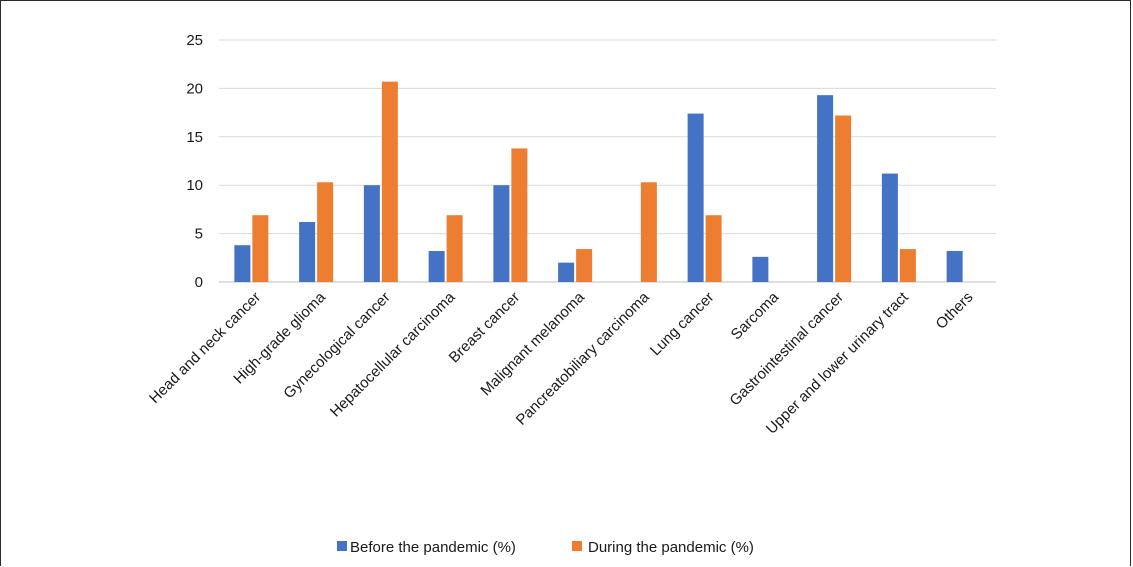 Image resolution: width=1133 pixels, height=567 pixels. What do you see at coordinates (583, 358) in the screenshot?
I see `x-tick-label-pancreatobiliary-carcinoma: Pancreatobiliary carcinoma` at bounding box center [583, 358].